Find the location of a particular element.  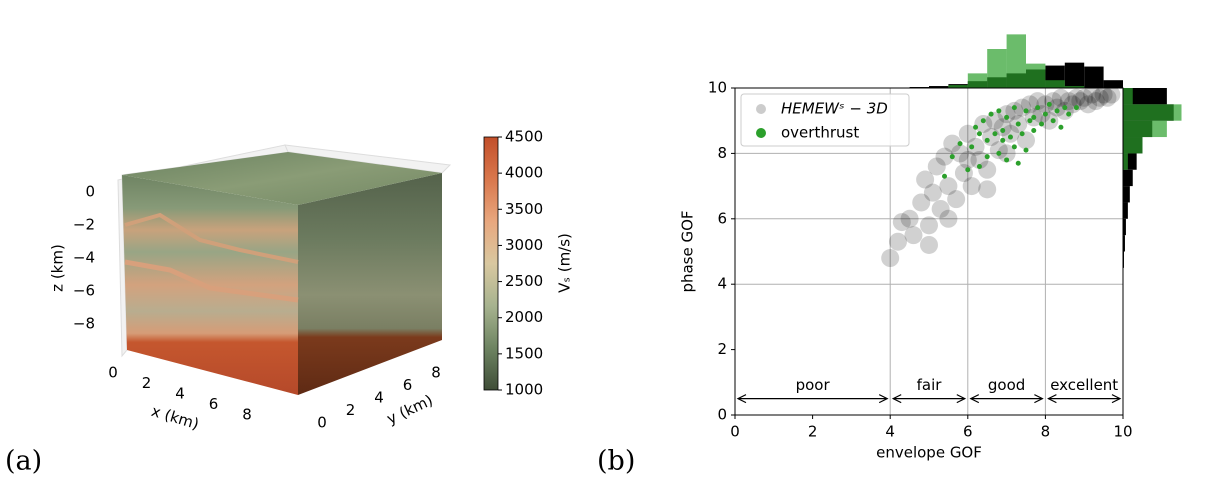

x-tick-label: 0 is located at coordinates (113, 373).